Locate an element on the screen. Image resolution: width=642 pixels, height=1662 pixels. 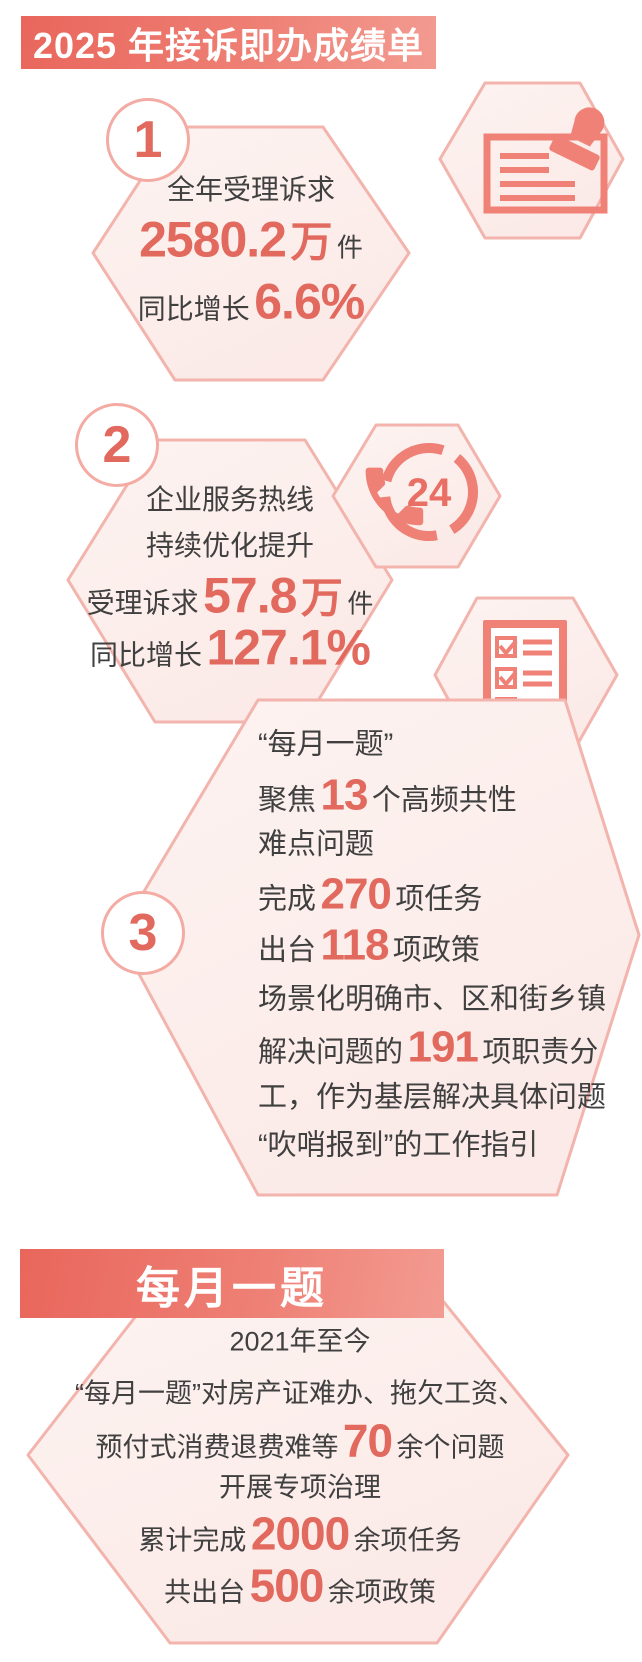
section2-number: 2 is located at coordinates (117, 445).